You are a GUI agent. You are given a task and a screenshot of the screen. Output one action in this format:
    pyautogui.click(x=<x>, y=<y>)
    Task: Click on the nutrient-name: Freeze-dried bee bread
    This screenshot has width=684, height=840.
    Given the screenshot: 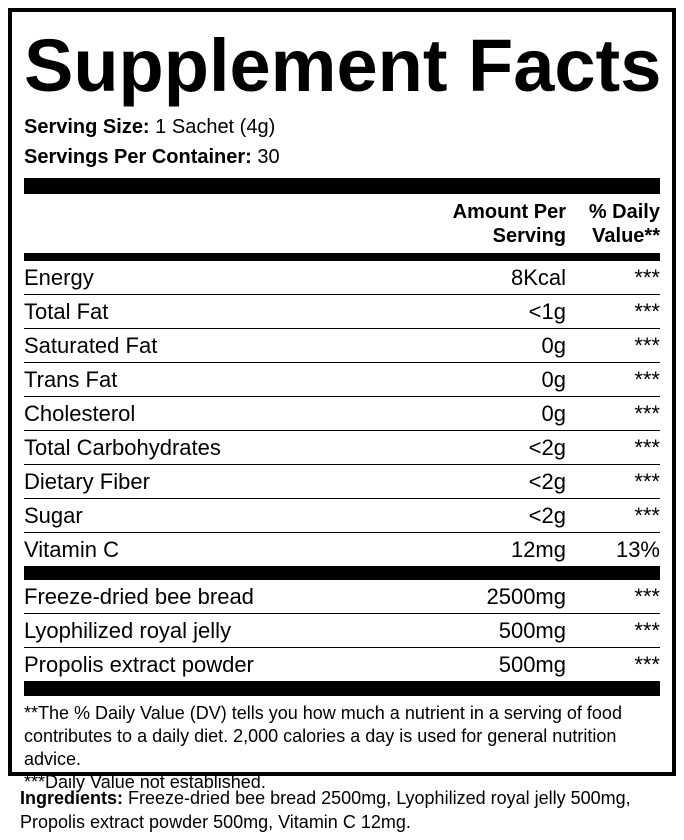 What is the action you would take?
    pyautogui.click(x=139, y=596)
    